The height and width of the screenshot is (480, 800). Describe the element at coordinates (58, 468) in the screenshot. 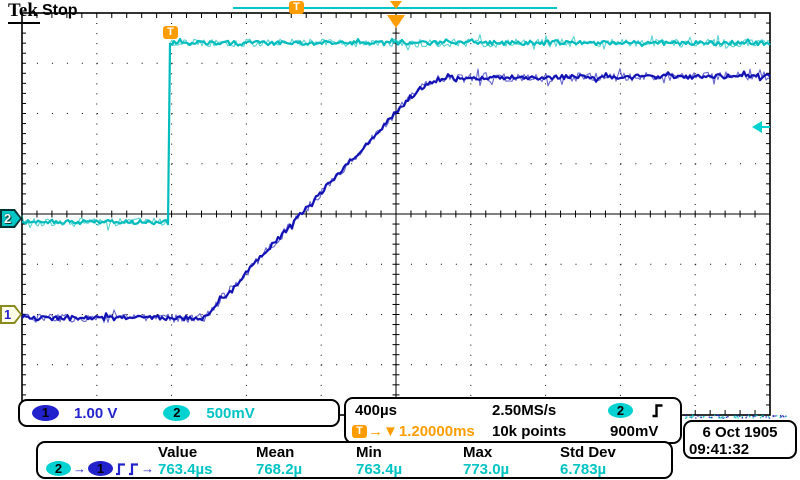

I see `meas-src-ch2-badge: 2` at that location.